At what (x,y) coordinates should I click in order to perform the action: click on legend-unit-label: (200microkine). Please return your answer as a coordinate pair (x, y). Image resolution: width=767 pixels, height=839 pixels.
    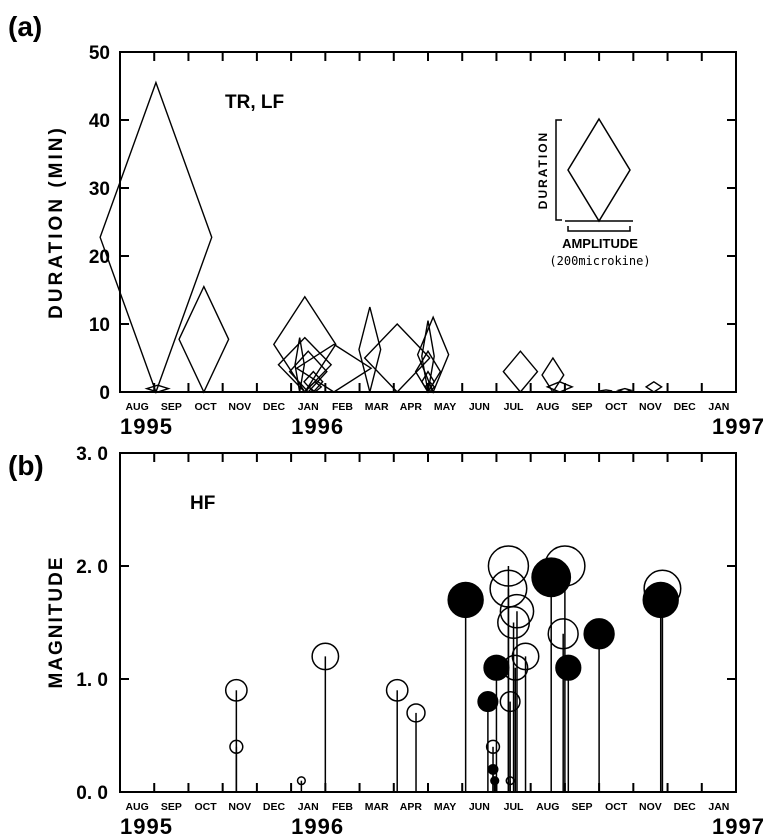
    Looking at the image, I should click on (599, 261).